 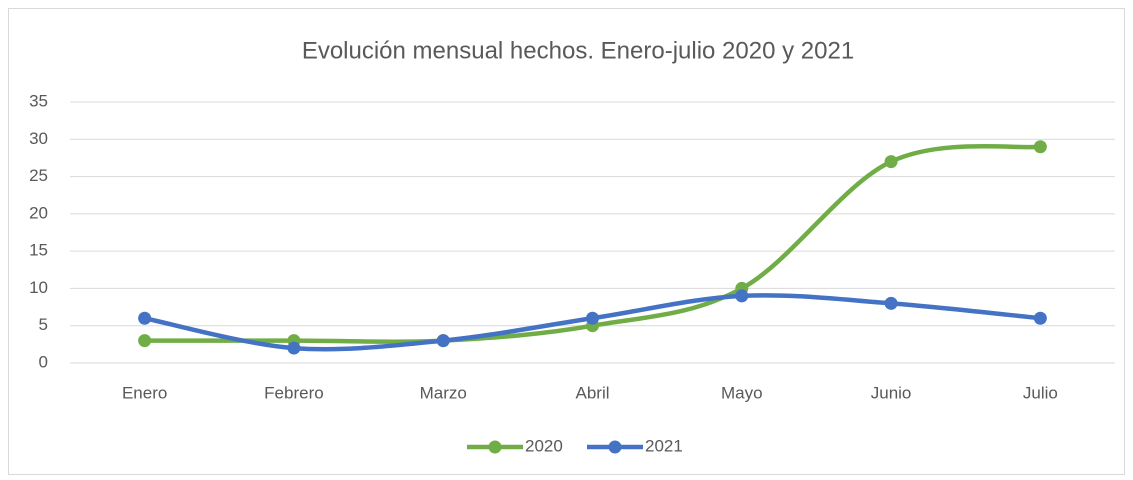 What do you see at coordinates (742, 392) in the screenshot?
I see `x-tick-label: Mayo` at bounding box center [742, 392].